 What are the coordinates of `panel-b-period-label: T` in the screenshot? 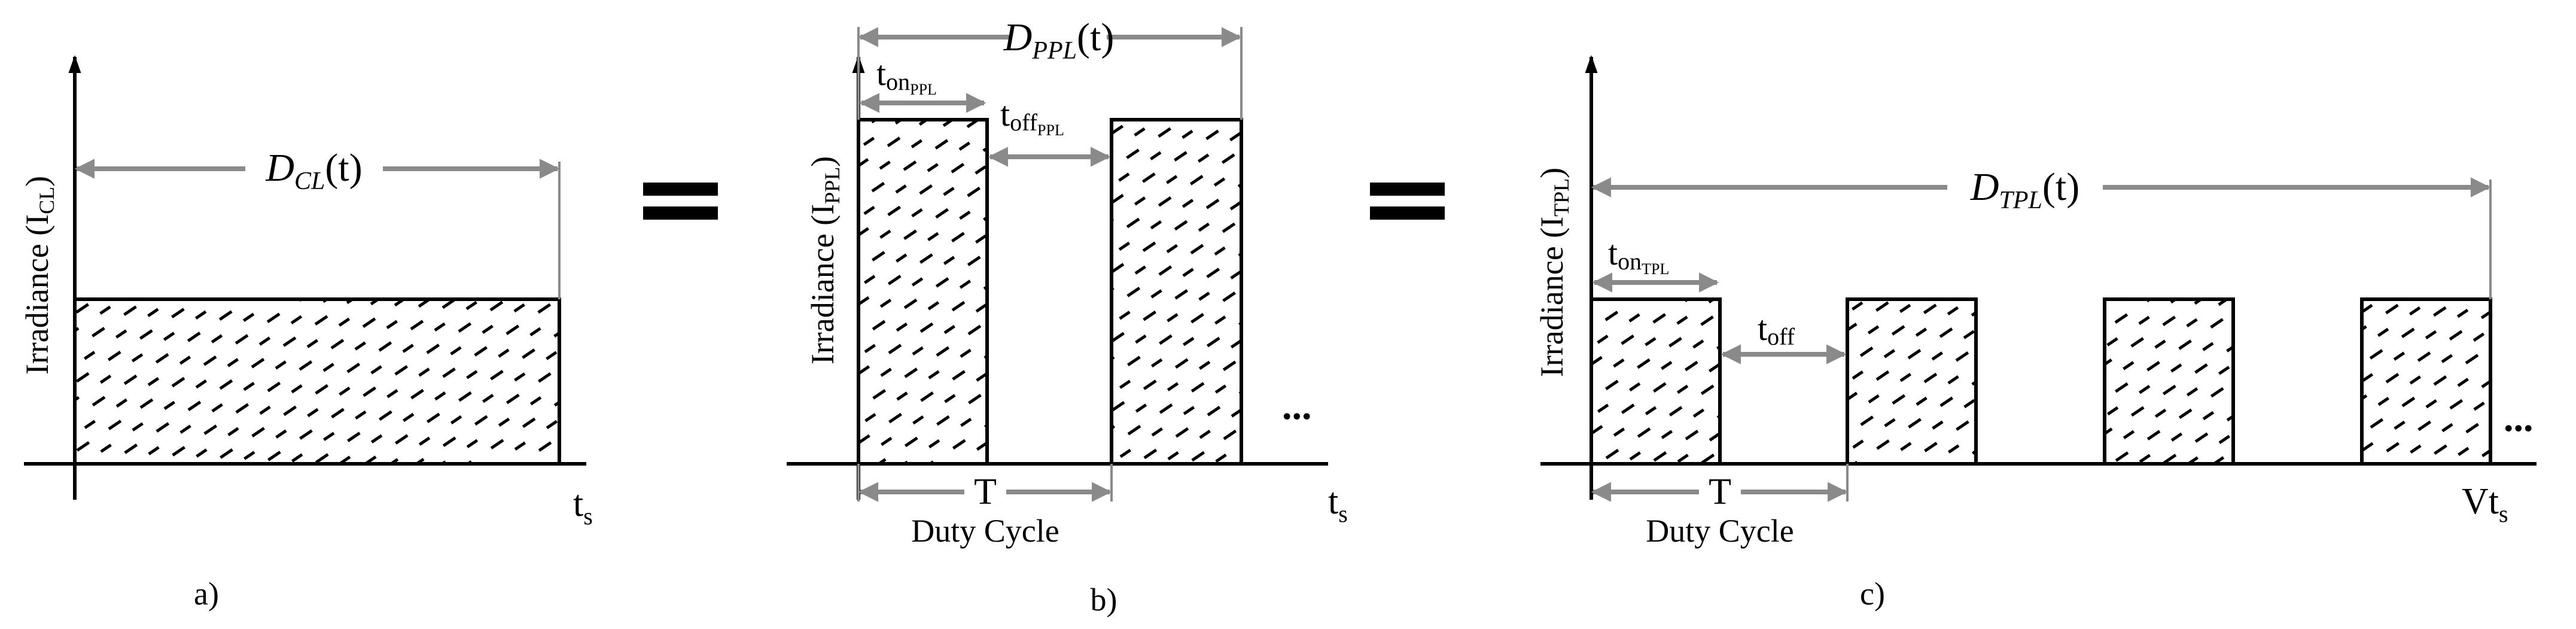 It's located at (985, 492).